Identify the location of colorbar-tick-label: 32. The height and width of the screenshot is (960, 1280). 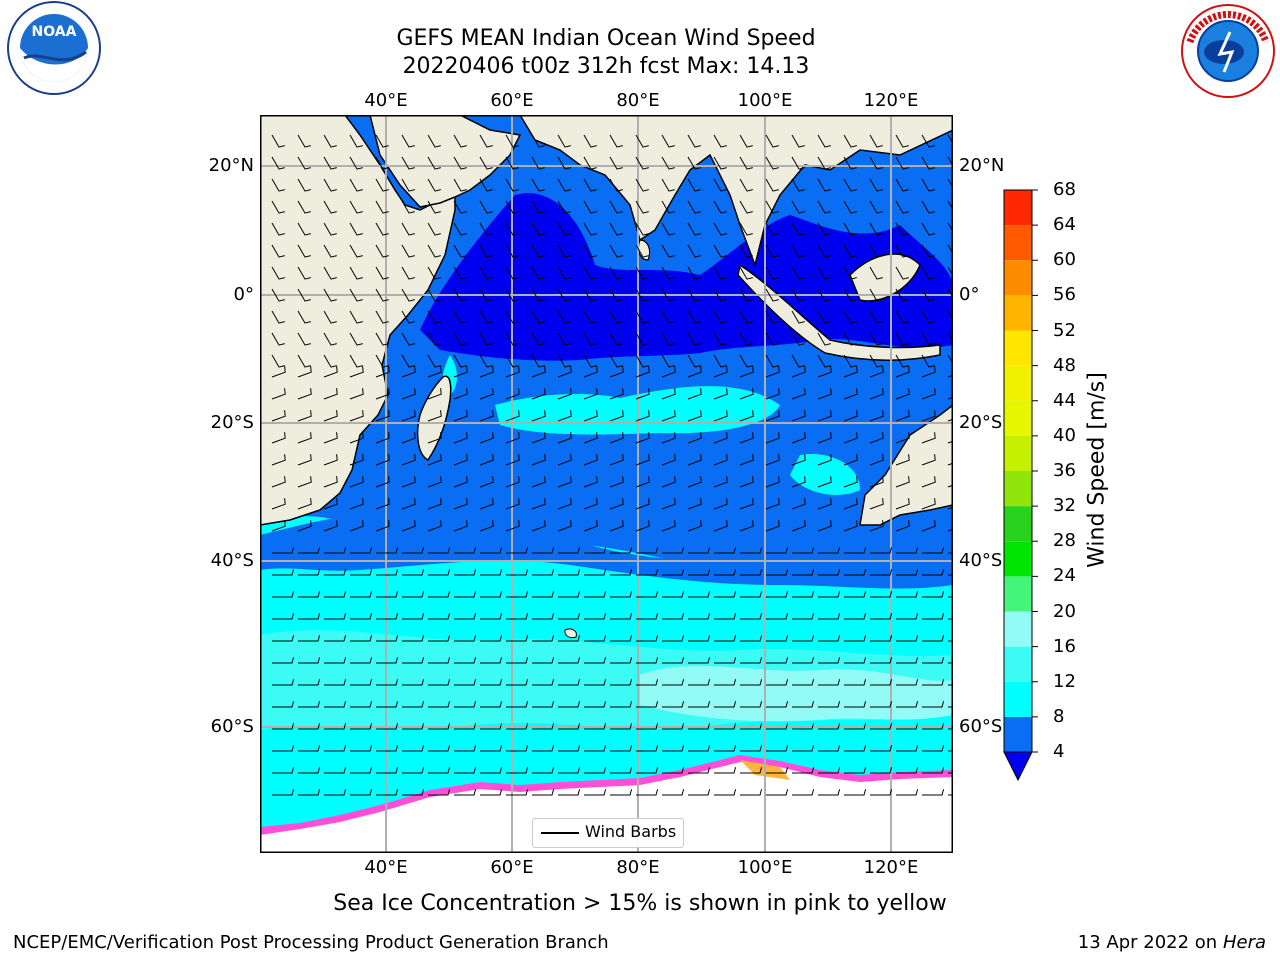
(1064, 506).